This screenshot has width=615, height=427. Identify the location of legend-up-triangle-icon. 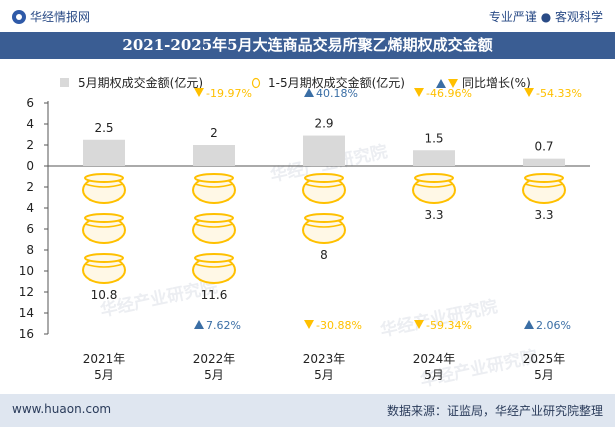
(441, 83).